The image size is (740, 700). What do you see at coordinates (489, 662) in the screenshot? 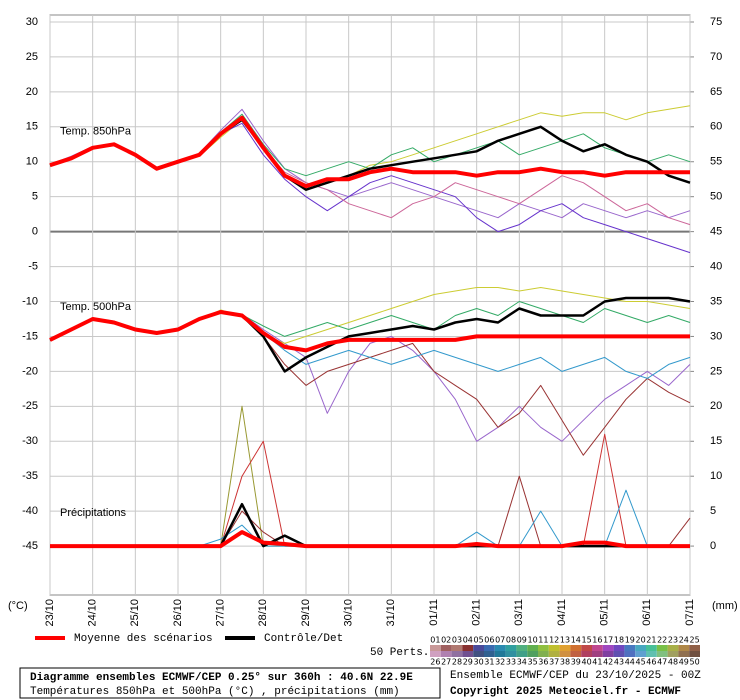
I see `member-label: 31` at bounding box center [489, 662].